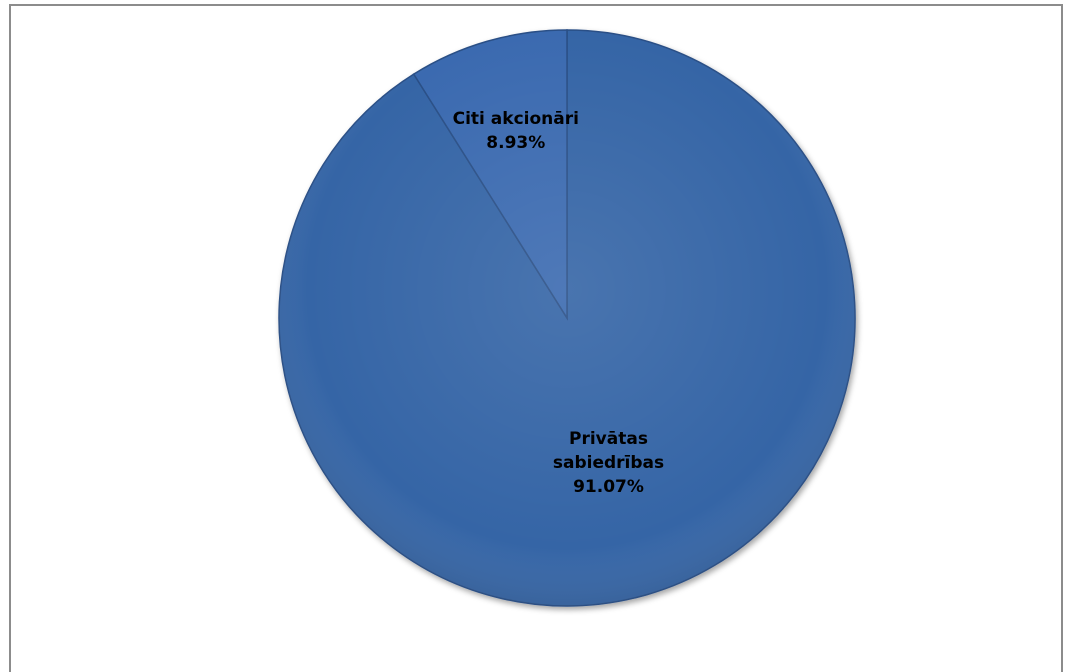 This screenshot has height=672, width=1066. Describe the element at coordinates (608, 487) in the screenshot. I see `data-label-value: 91.07%` at that location.